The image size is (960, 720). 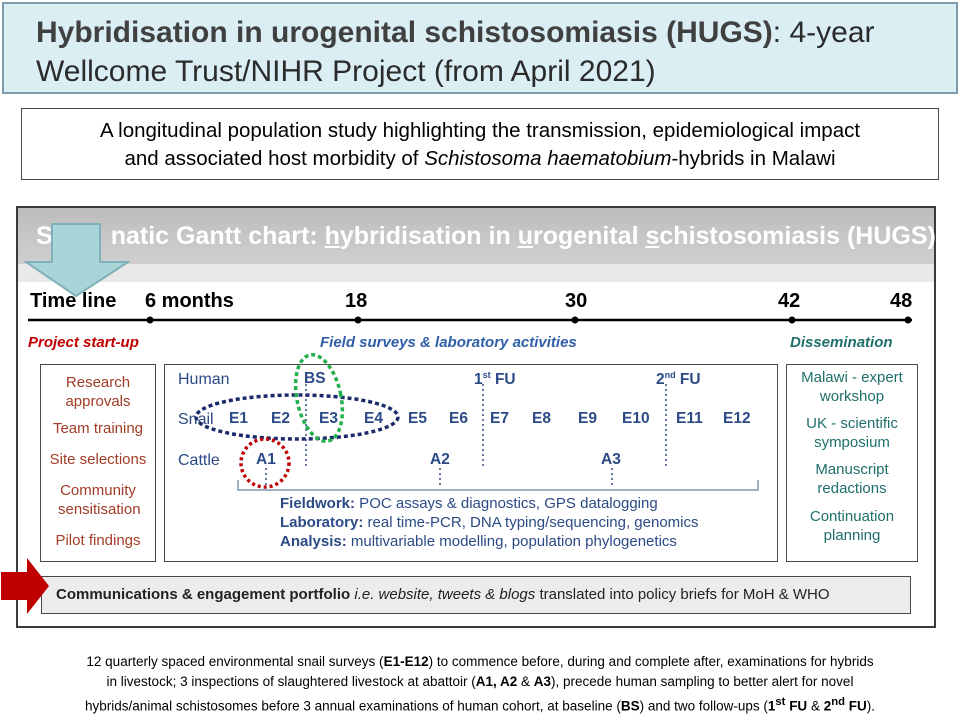 What do you see at coordinates (266, 459) in the screenshot?
I see `event-cattle: A1` at bounding box center [266, 459].